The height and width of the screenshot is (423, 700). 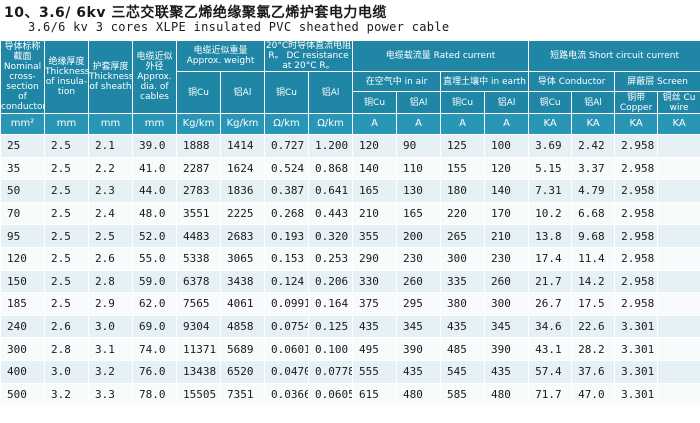 What do you see at coordinates (593, 102) in the screenshot?
I see `header-short-al: 铝Al` at bounding box center [593, 102].